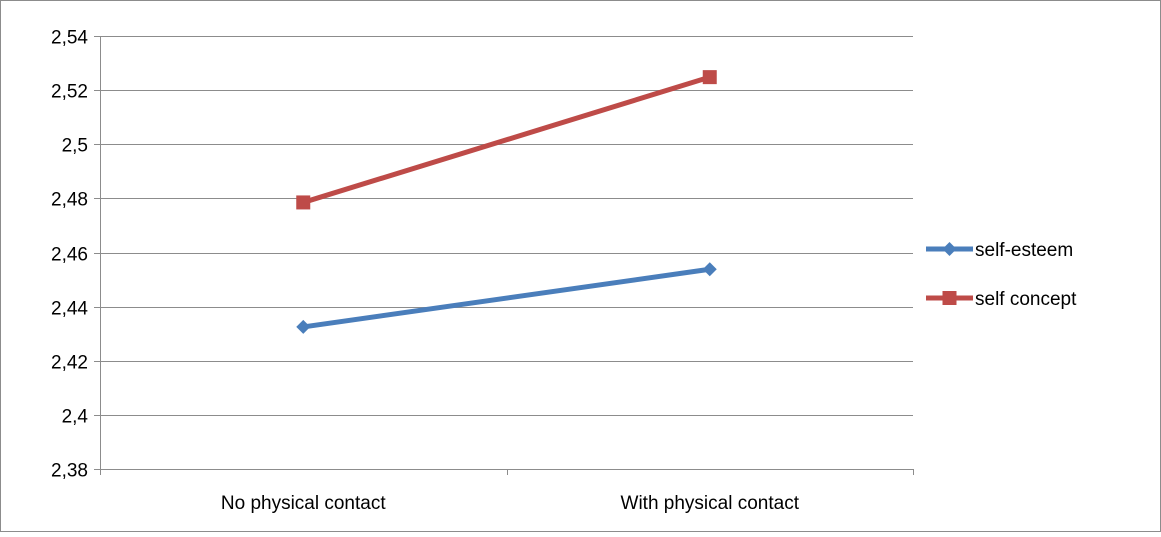 The height and width of the screenshot is (537, 1161). I want to click on y-tick-label: 2,54, so click(69, 38).